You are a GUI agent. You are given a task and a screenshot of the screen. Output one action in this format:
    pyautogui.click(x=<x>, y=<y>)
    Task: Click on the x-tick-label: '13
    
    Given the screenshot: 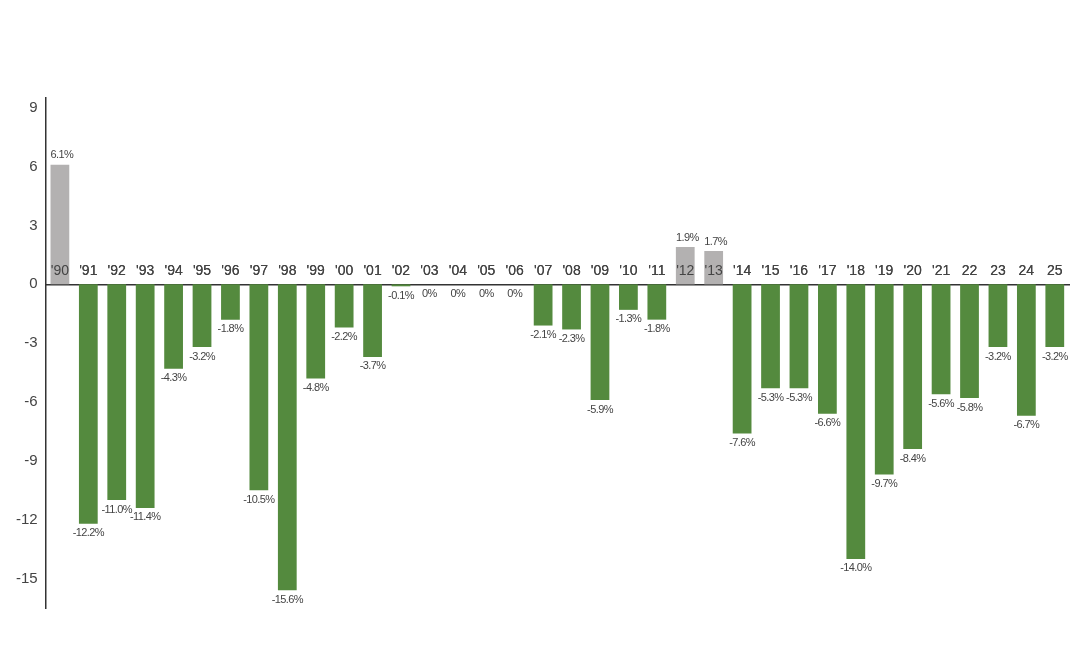 What is the action you would take?
    pyautogui.click(x=714, y=269)
    